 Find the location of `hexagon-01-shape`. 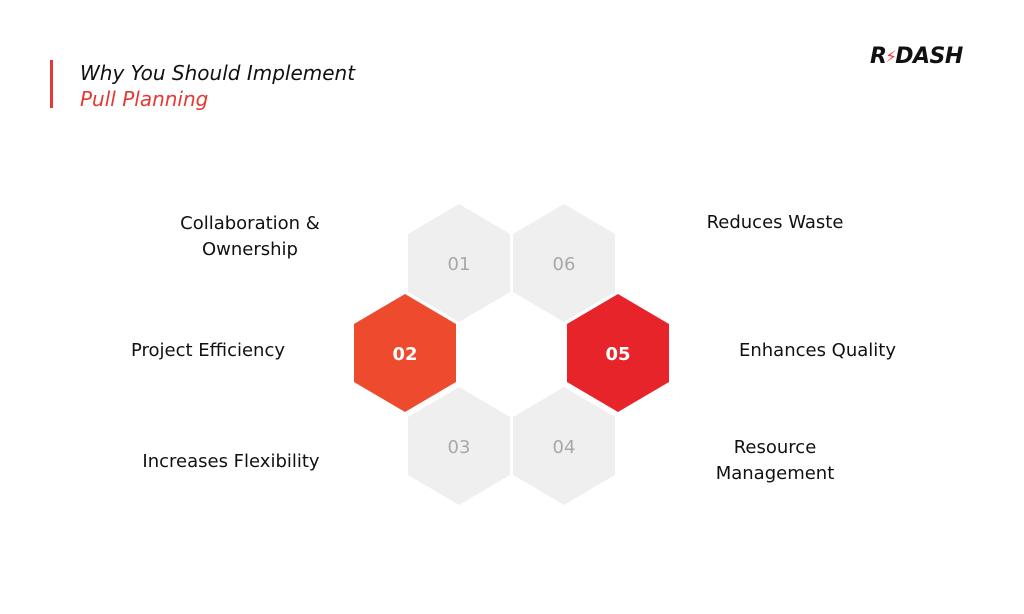

hexagon-01-shape is located at coordinates (459, 263).